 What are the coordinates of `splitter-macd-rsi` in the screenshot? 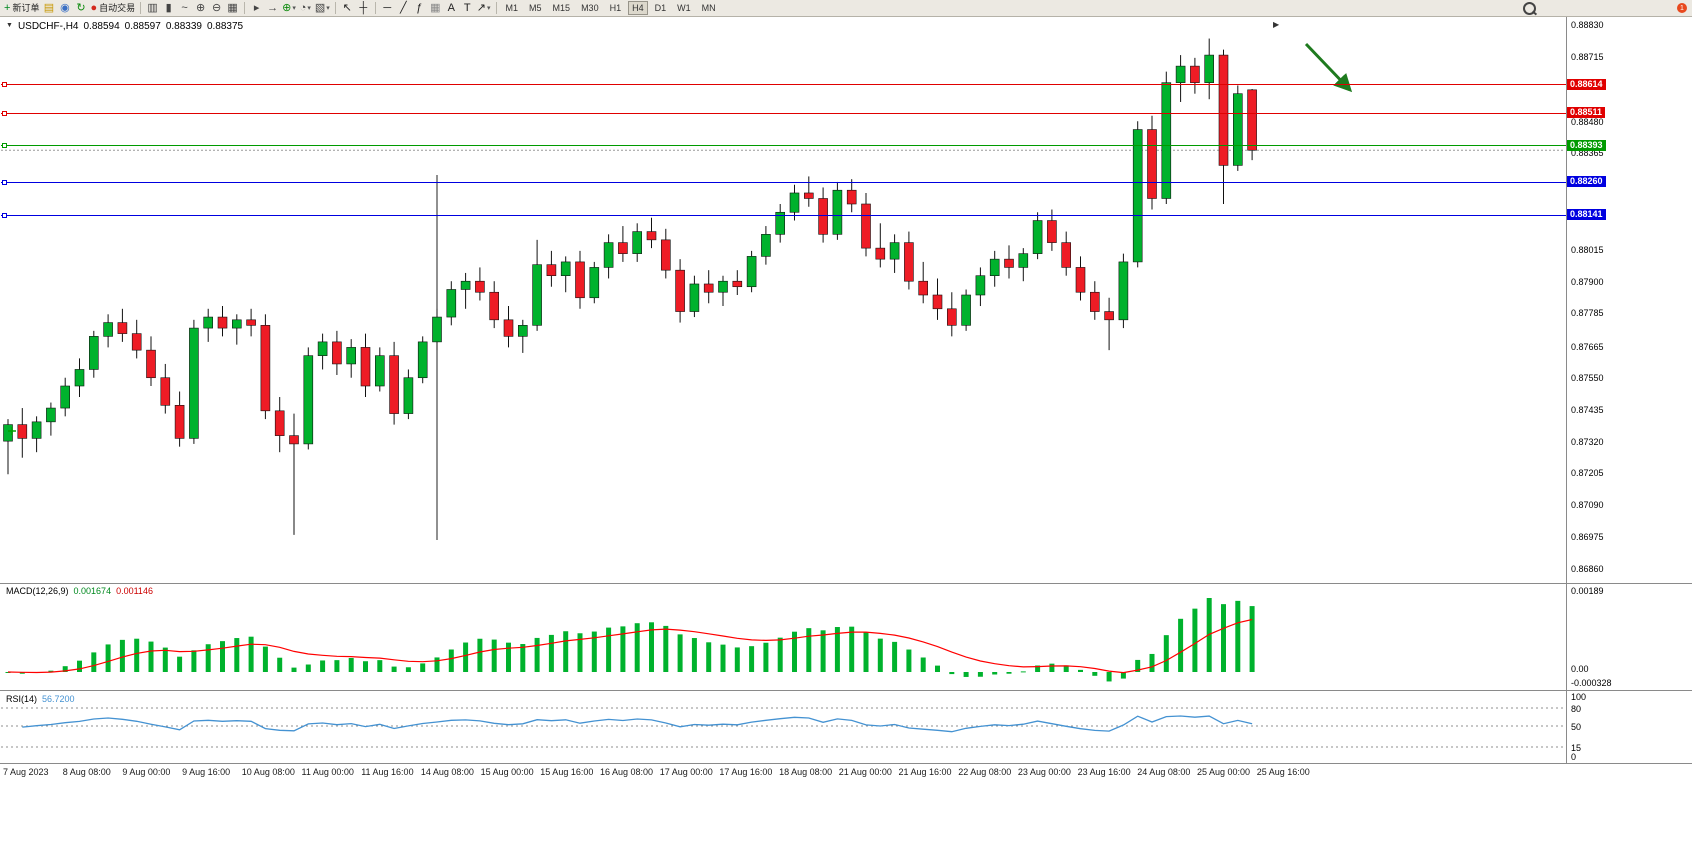 It's located at (846, 690).